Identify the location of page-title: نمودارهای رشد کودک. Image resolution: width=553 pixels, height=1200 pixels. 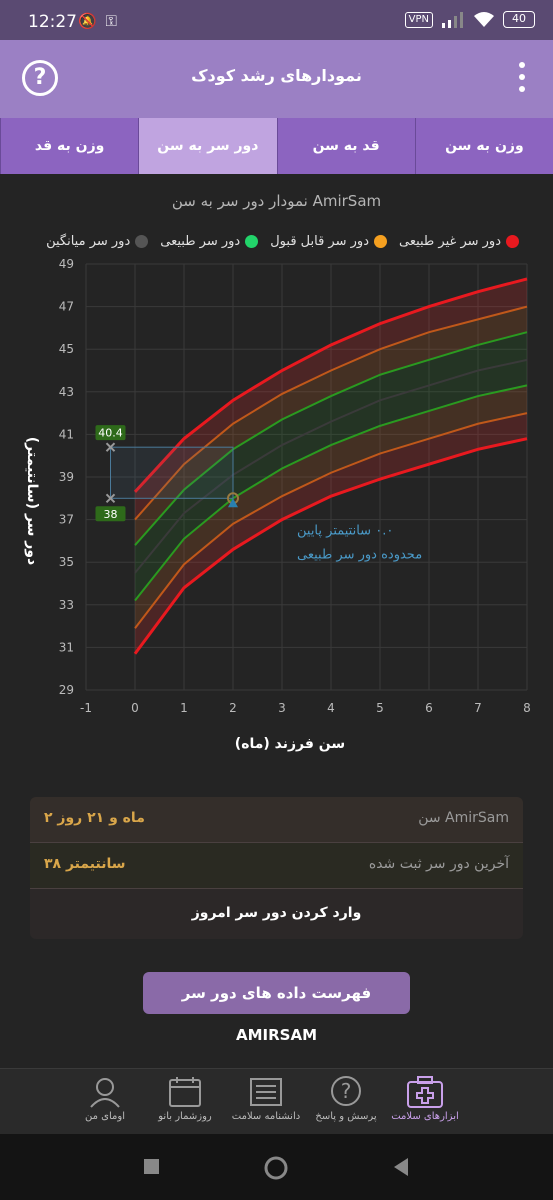
(276, 75).